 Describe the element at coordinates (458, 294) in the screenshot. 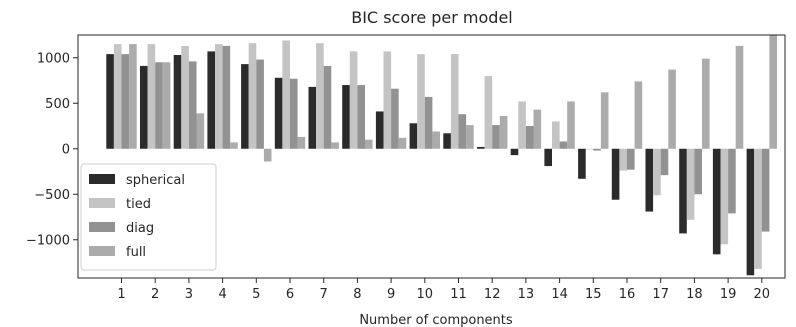

I see `x-tick-label: 11` at that location.